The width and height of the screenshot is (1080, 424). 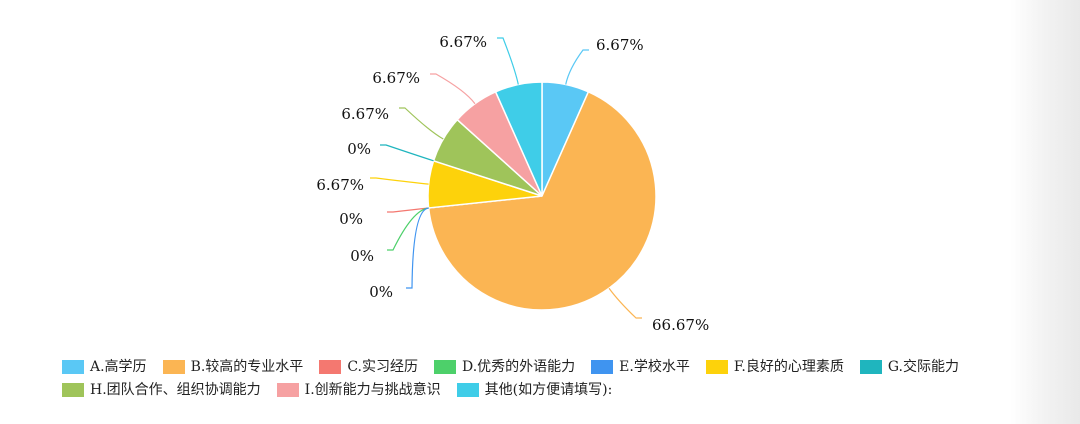 I want to click on data-label-d: 0%, so click(x=362, y=256).